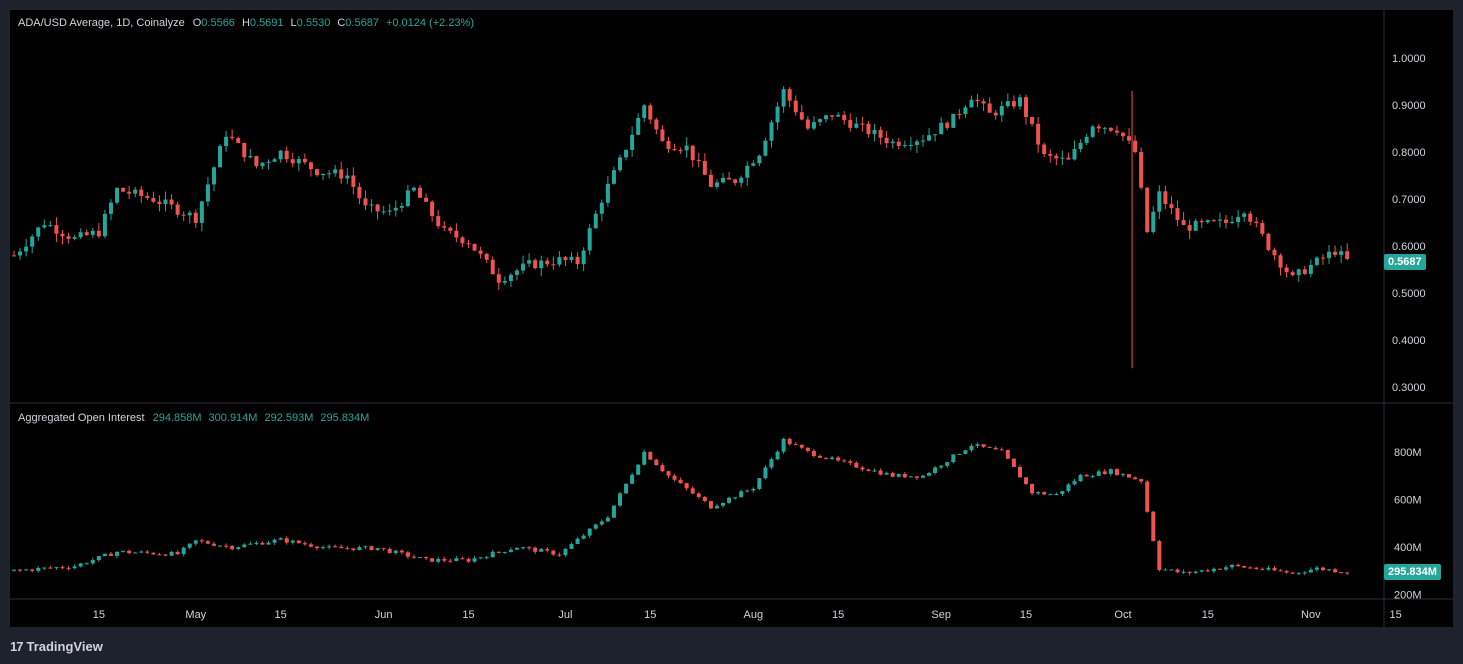 This screenshot has height=664, width=1463. Describe the element at coordinates (56, 646) in the screenshot. I see `footer-brand: 17 TradingView` at that location.